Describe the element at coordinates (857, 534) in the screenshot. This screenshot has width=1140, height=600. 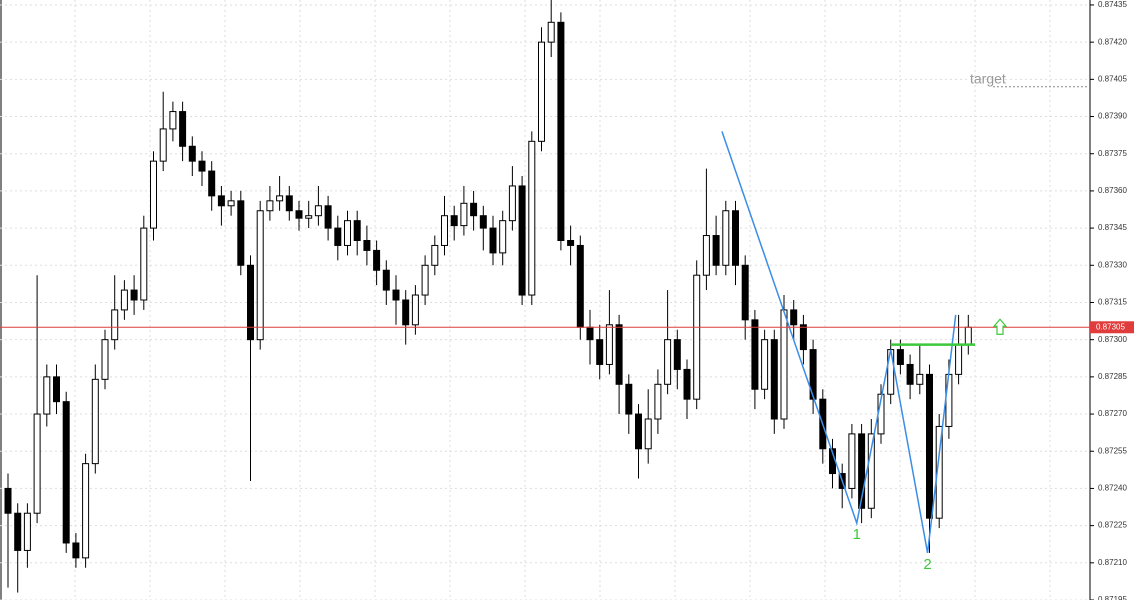
I see `pattern-label: 1` at that location.